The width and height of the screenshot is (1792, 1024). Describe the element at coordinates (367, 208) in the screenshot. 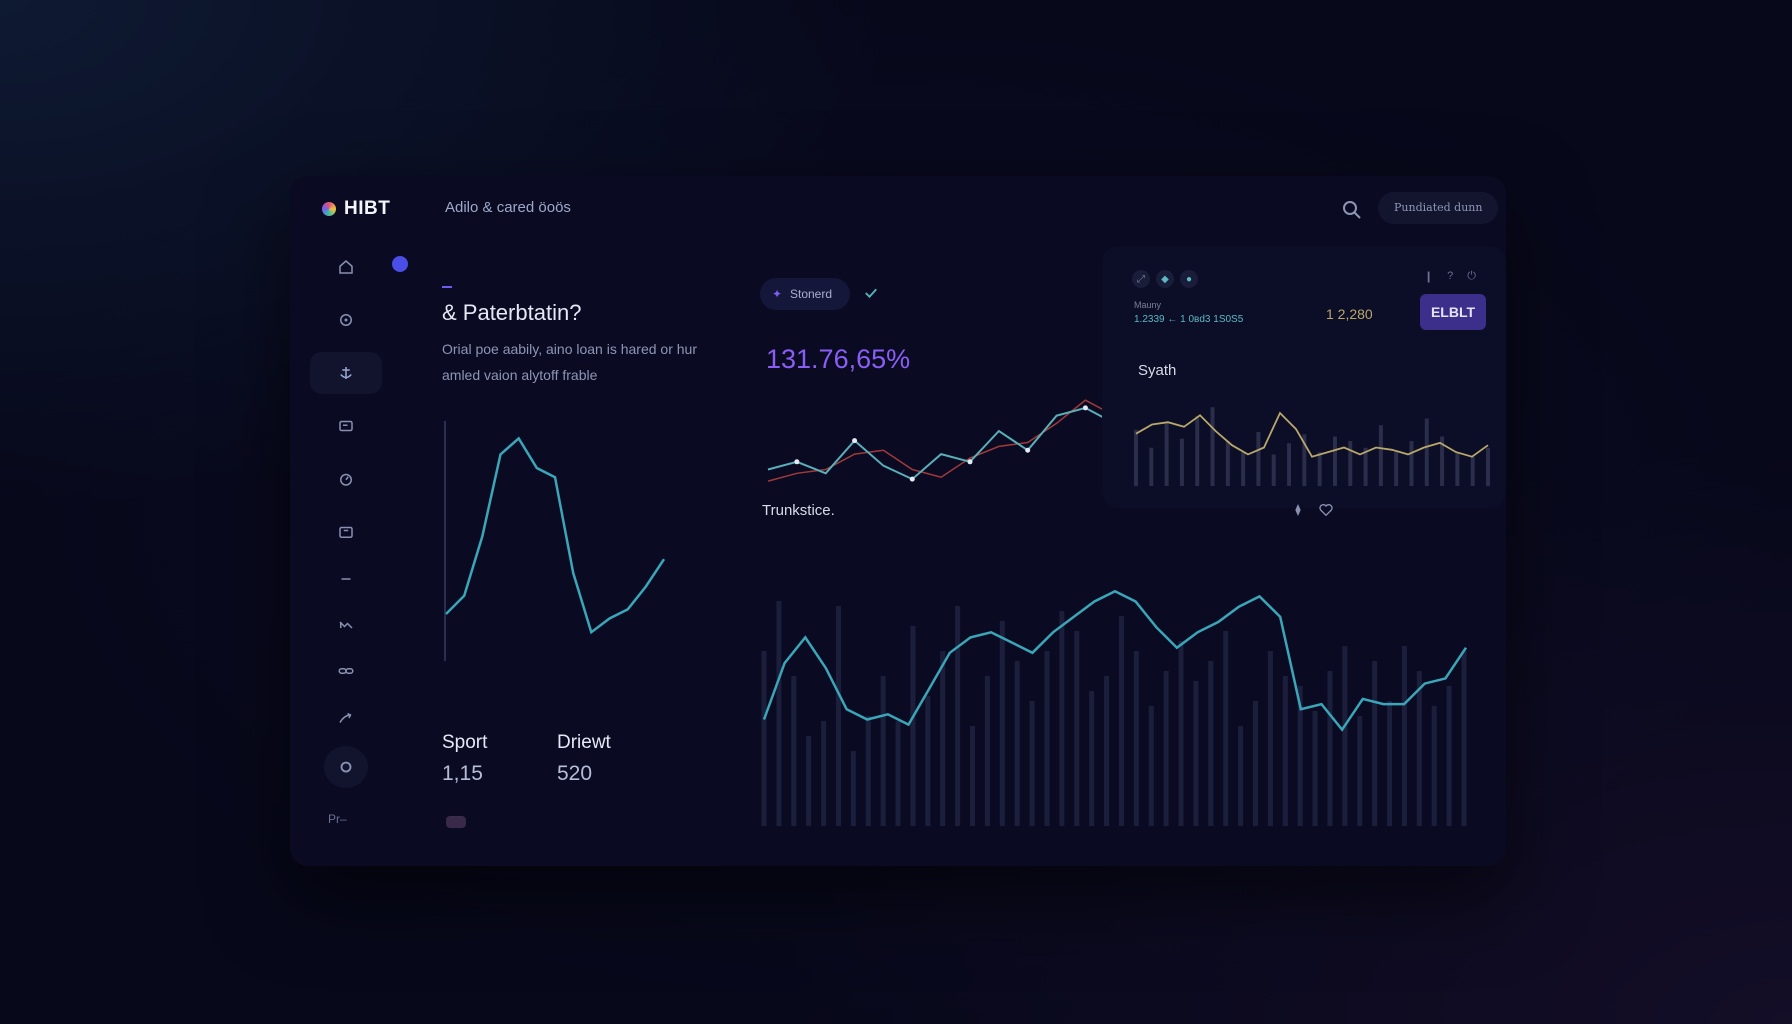

I see `logo-text: HIBT` at that location.